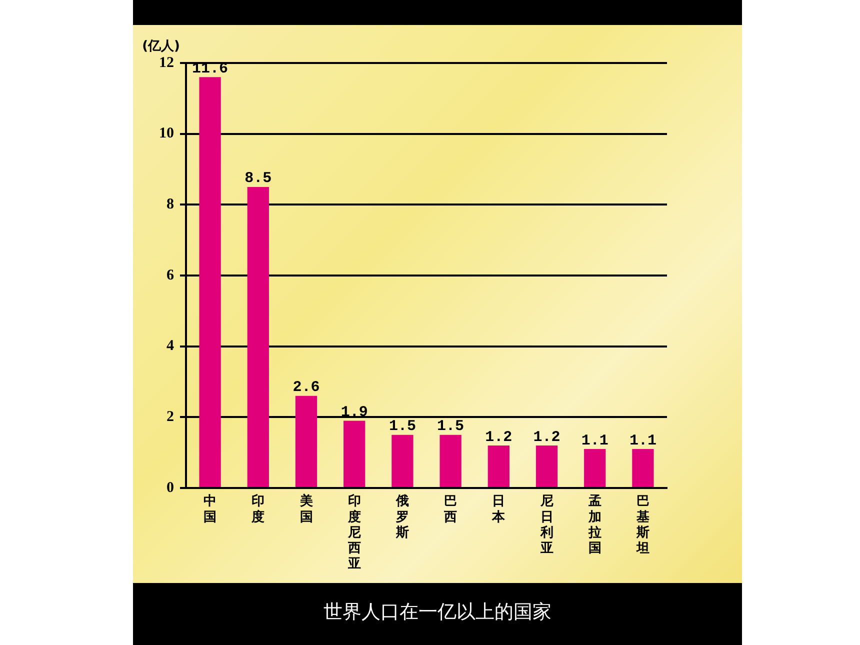  What do you see at coordinates (170, 275) in the screenshot?
I see `y-tick-label: 6` at bounding box center [170, 275].